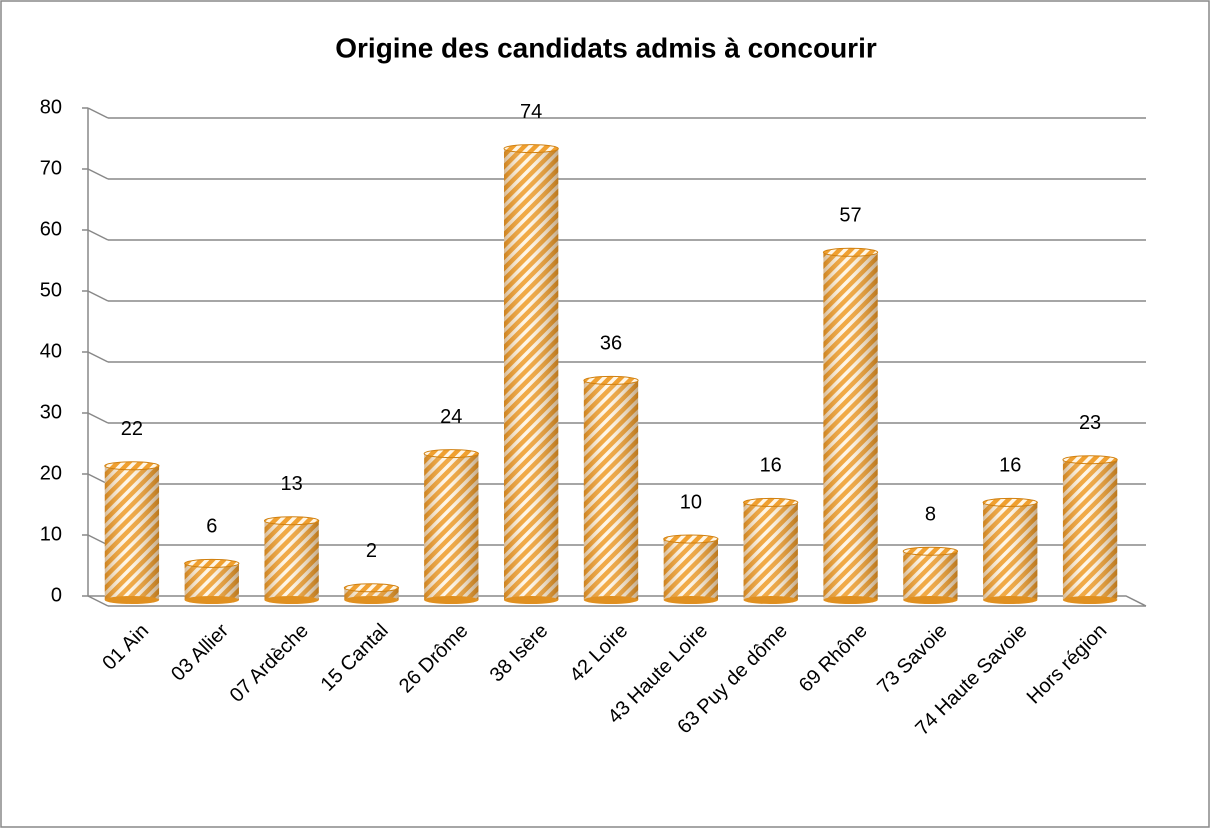 The image size is (1212, 829). Describe the element at coordinates (691, 502) in the screenshot. I see `value-label: 10` at that location.